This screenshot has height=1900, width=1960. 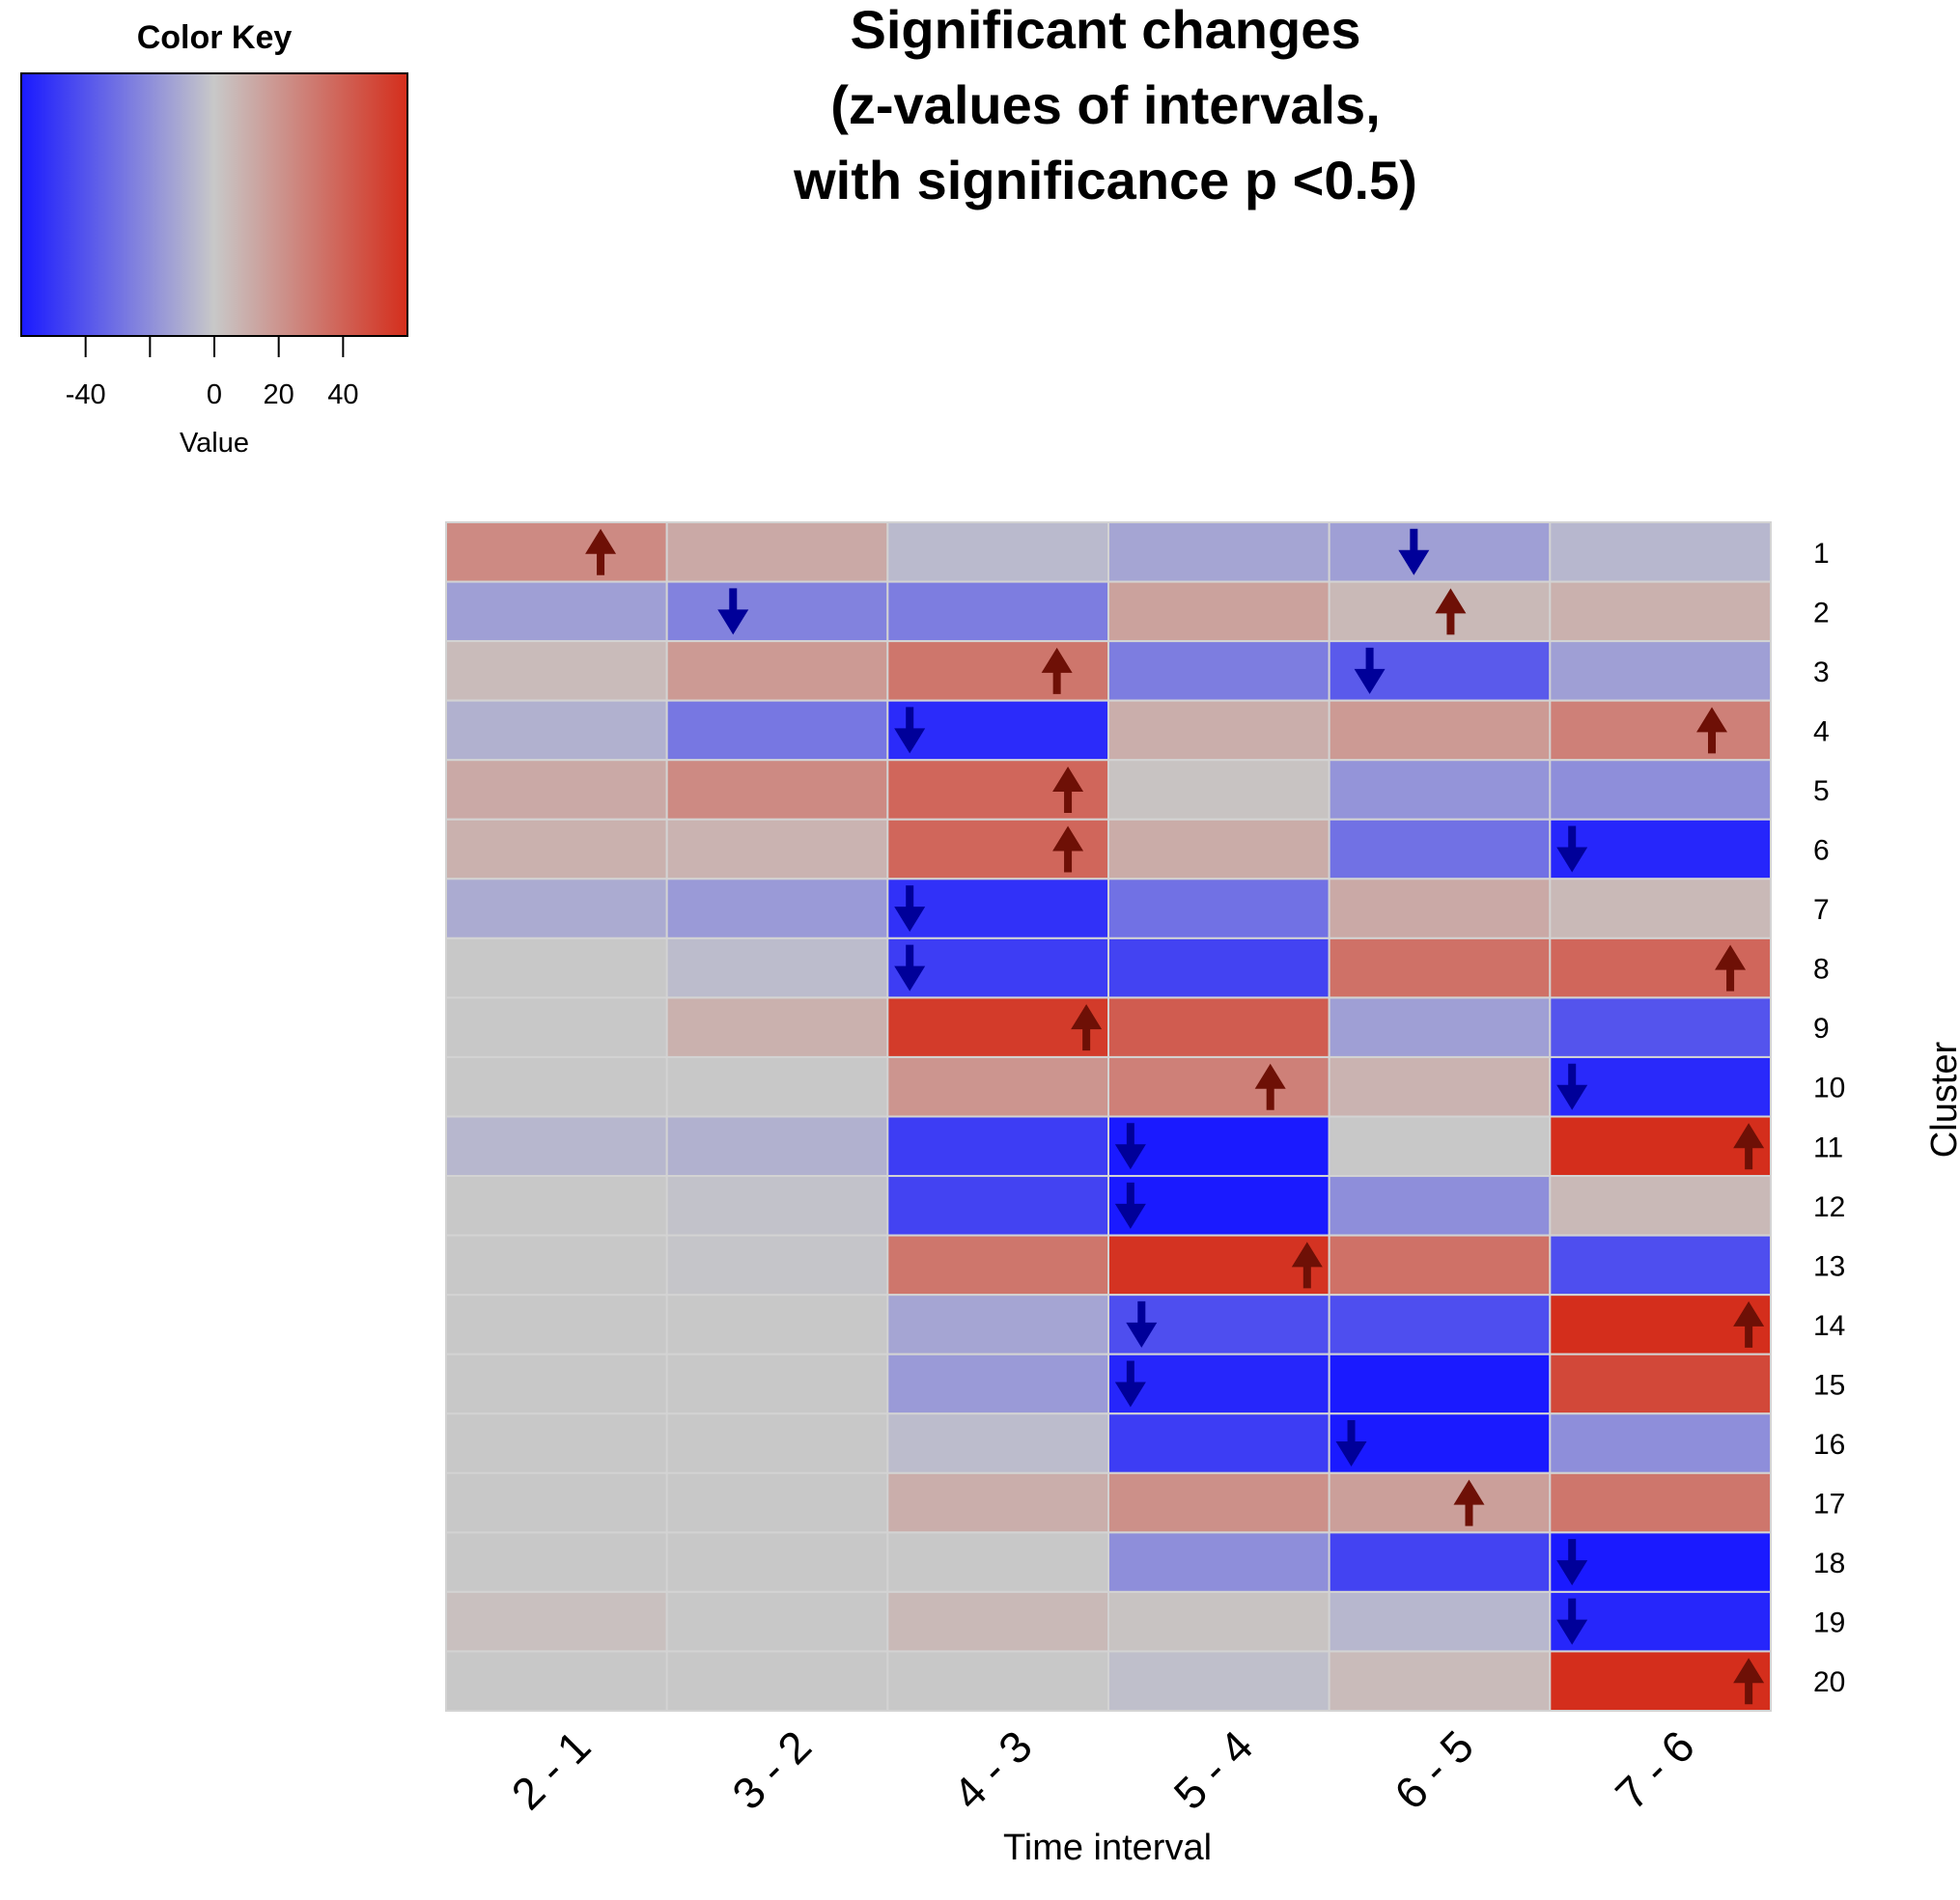 I want to click on column-labels: 2 - 1 3 - 2 4 - 3 5 - 4 6 - 5 7 - 6, so click(x=1103, y=1769).